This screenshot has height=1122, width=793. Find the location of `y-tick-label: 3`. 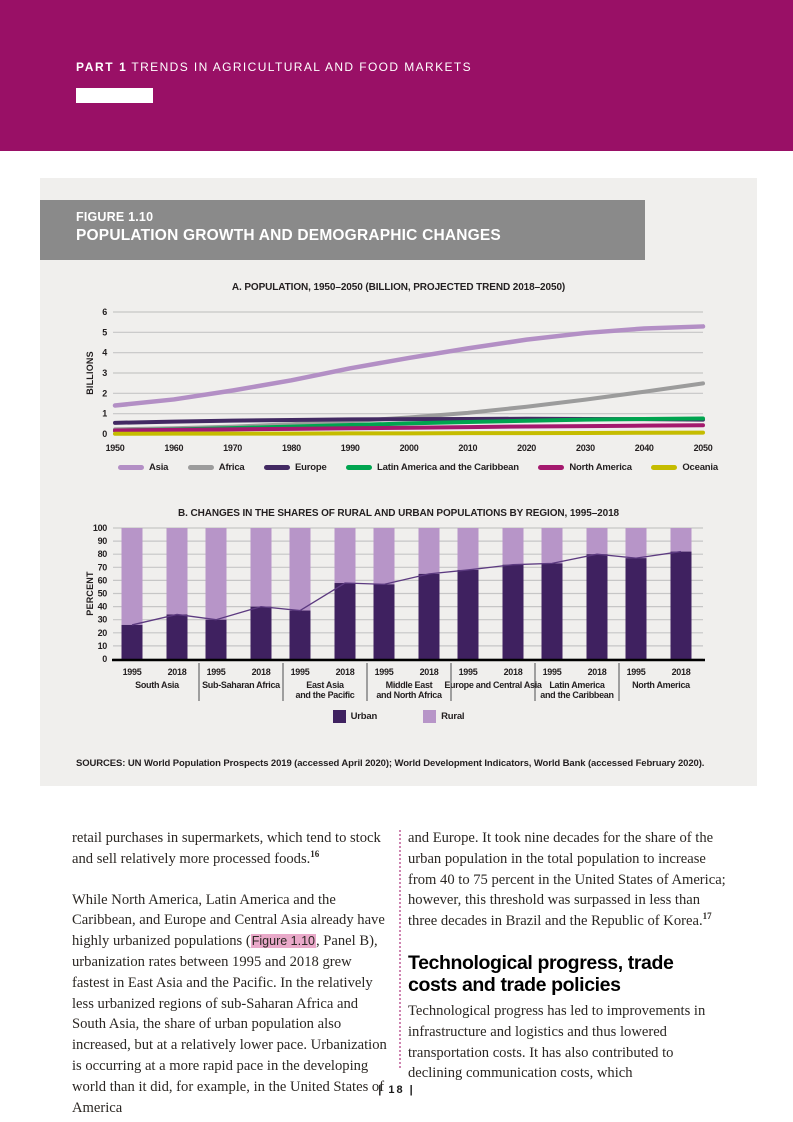

y-tick-label: 3 is located at coordinates (104, 373).